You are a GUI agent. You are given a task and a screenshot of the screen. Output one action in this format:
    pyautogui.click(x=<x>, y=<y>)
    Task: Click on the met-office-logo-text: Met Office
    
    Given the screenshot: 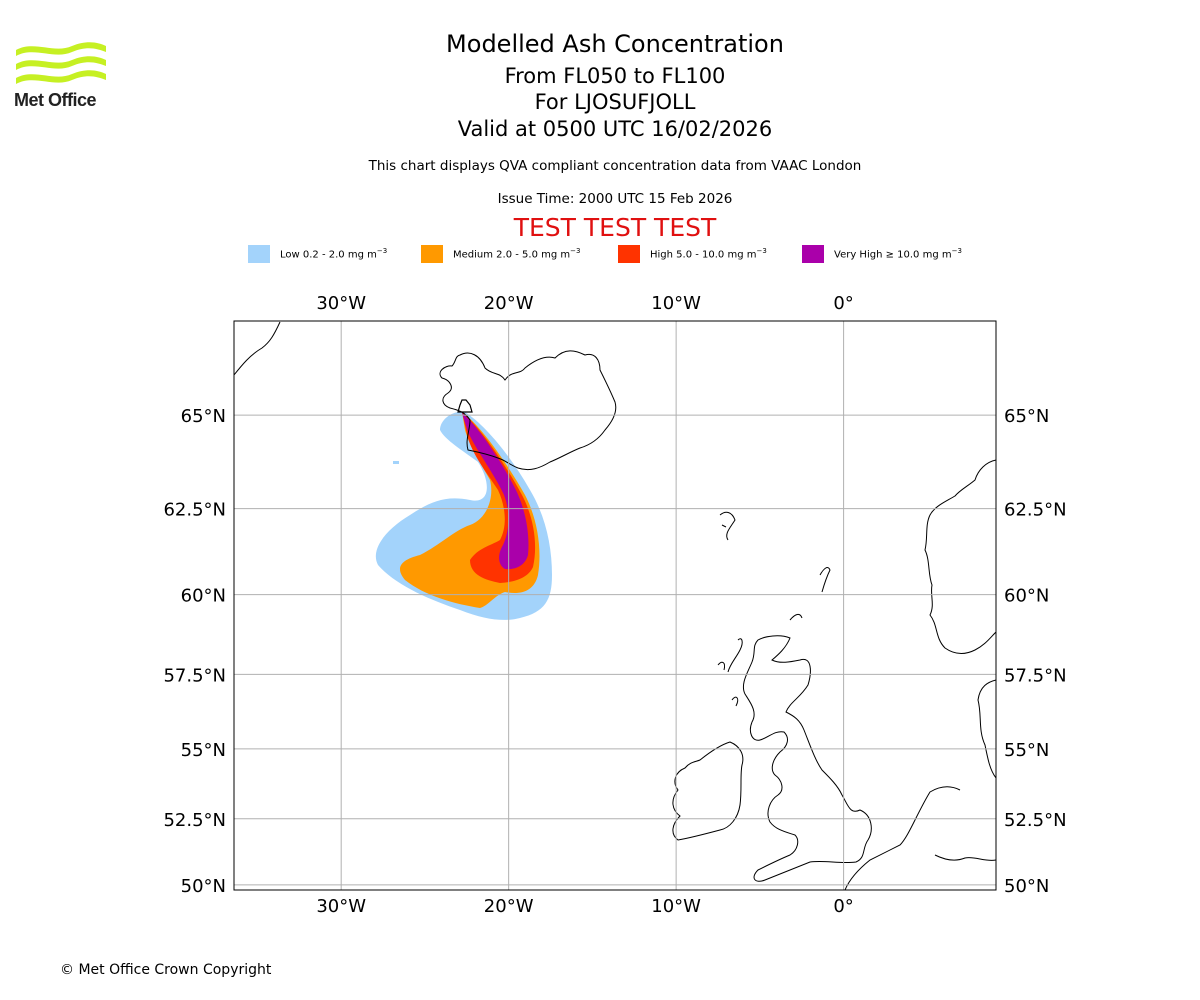 What is the action you would take?
    pyautogui.click(x=55, y=100)
    